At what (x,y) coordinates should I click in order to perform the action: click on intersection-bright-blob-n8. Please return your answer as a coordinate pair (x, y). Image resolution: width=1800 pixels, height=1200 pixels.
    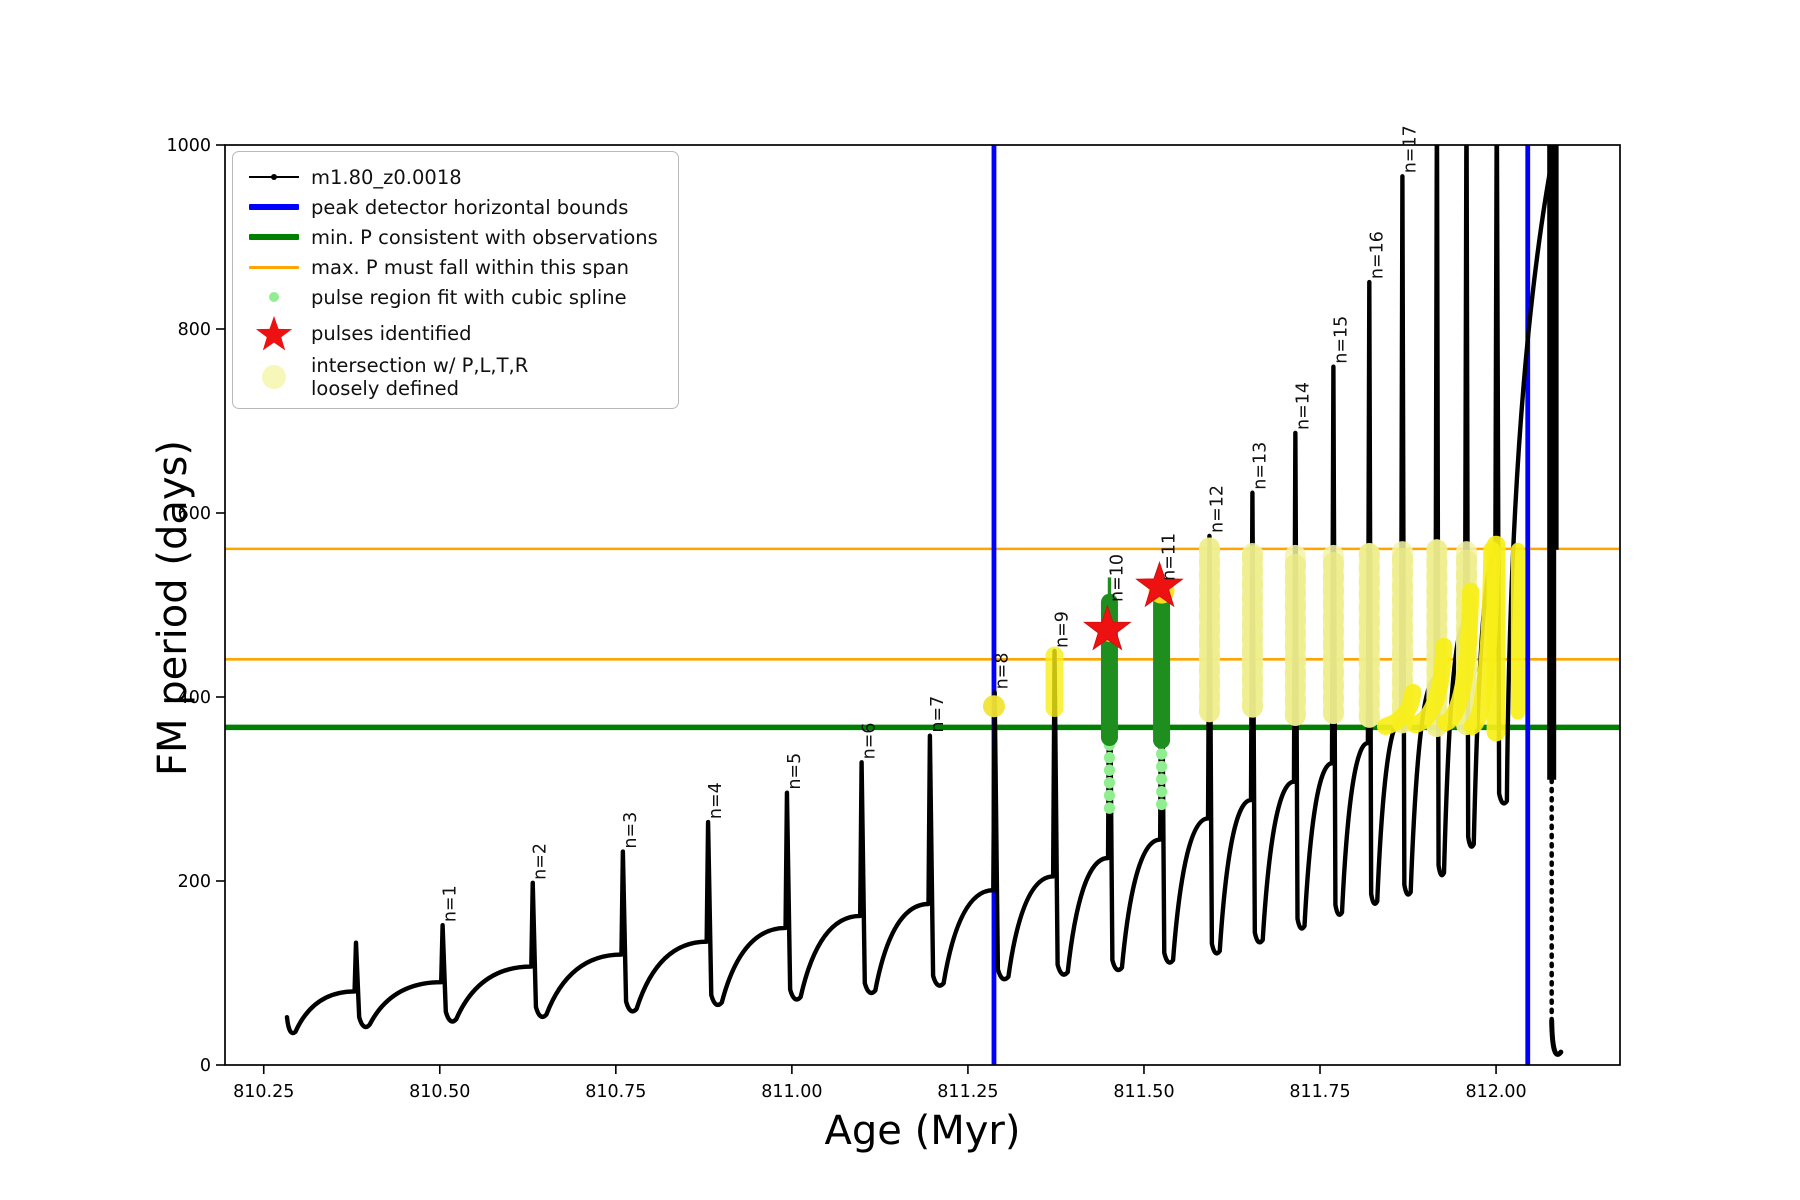
    Looking at the image, I should click on (993, 706).